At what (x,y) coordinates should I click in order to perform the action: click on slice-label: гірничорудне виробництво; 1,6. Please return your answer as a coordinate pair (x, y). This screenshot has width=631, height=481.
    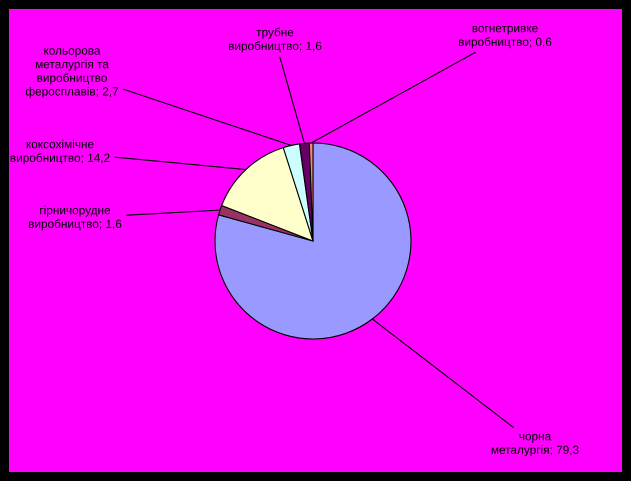
    Looking at the image, I should click on (75, 218).